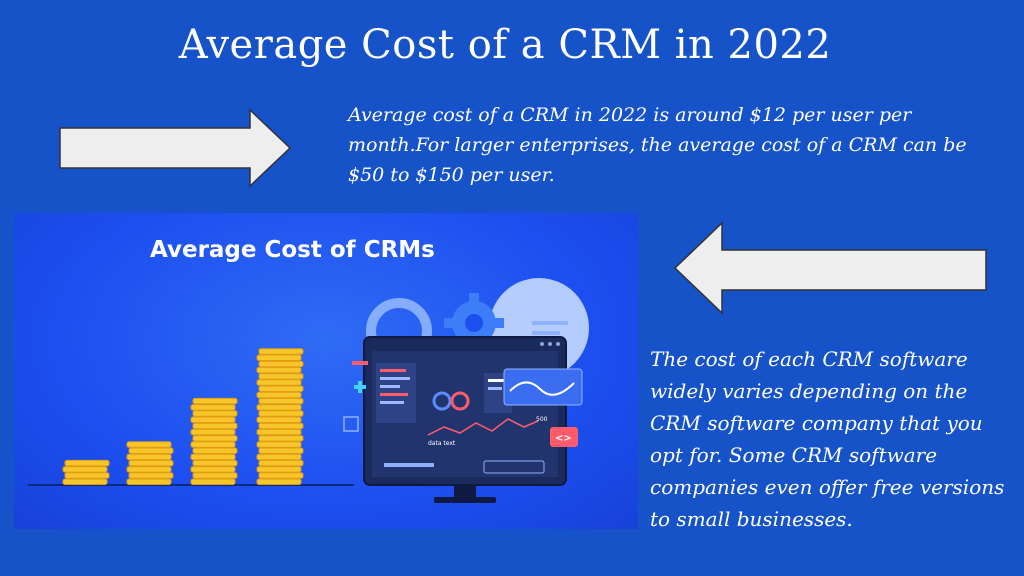 This screenshot has width=1024, height=576. Describe the element at coordinates (505, 45) in the screenshot. I see `slide-title: Average Cost of a CRM in 2022` at that location.